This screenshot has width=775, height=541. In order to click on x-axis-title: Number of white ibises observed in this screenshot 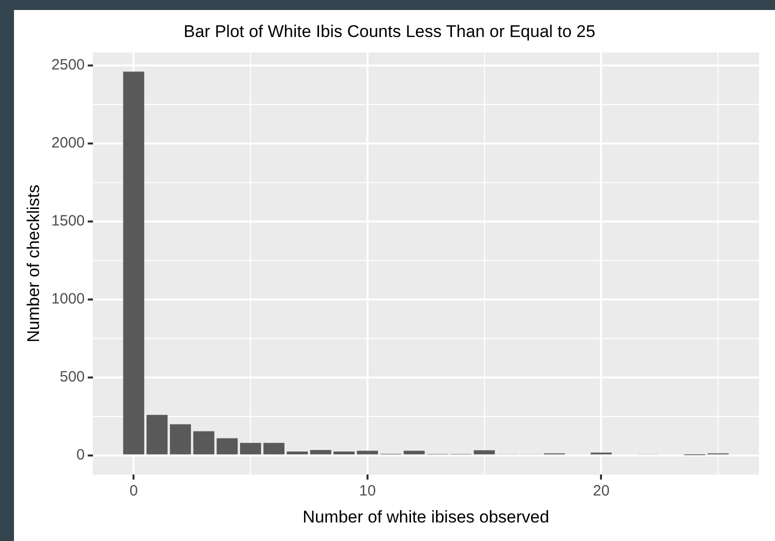, I will do `click(426, 516)`.